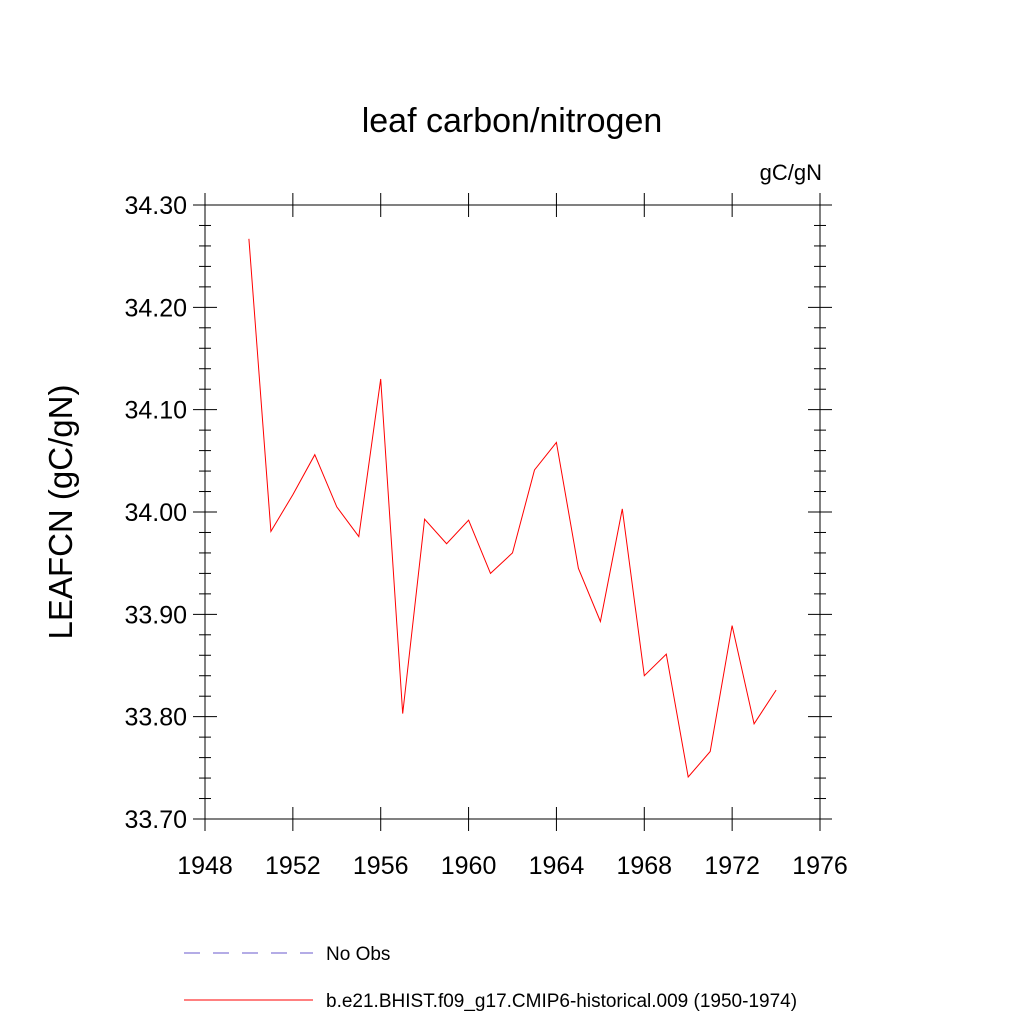 Image resolution: width=1024 pixels, height=1024 pixels. Describe the element at coordinates (155, 615) in the screenshot. I see `y-tick-label: 33.90` at that location.